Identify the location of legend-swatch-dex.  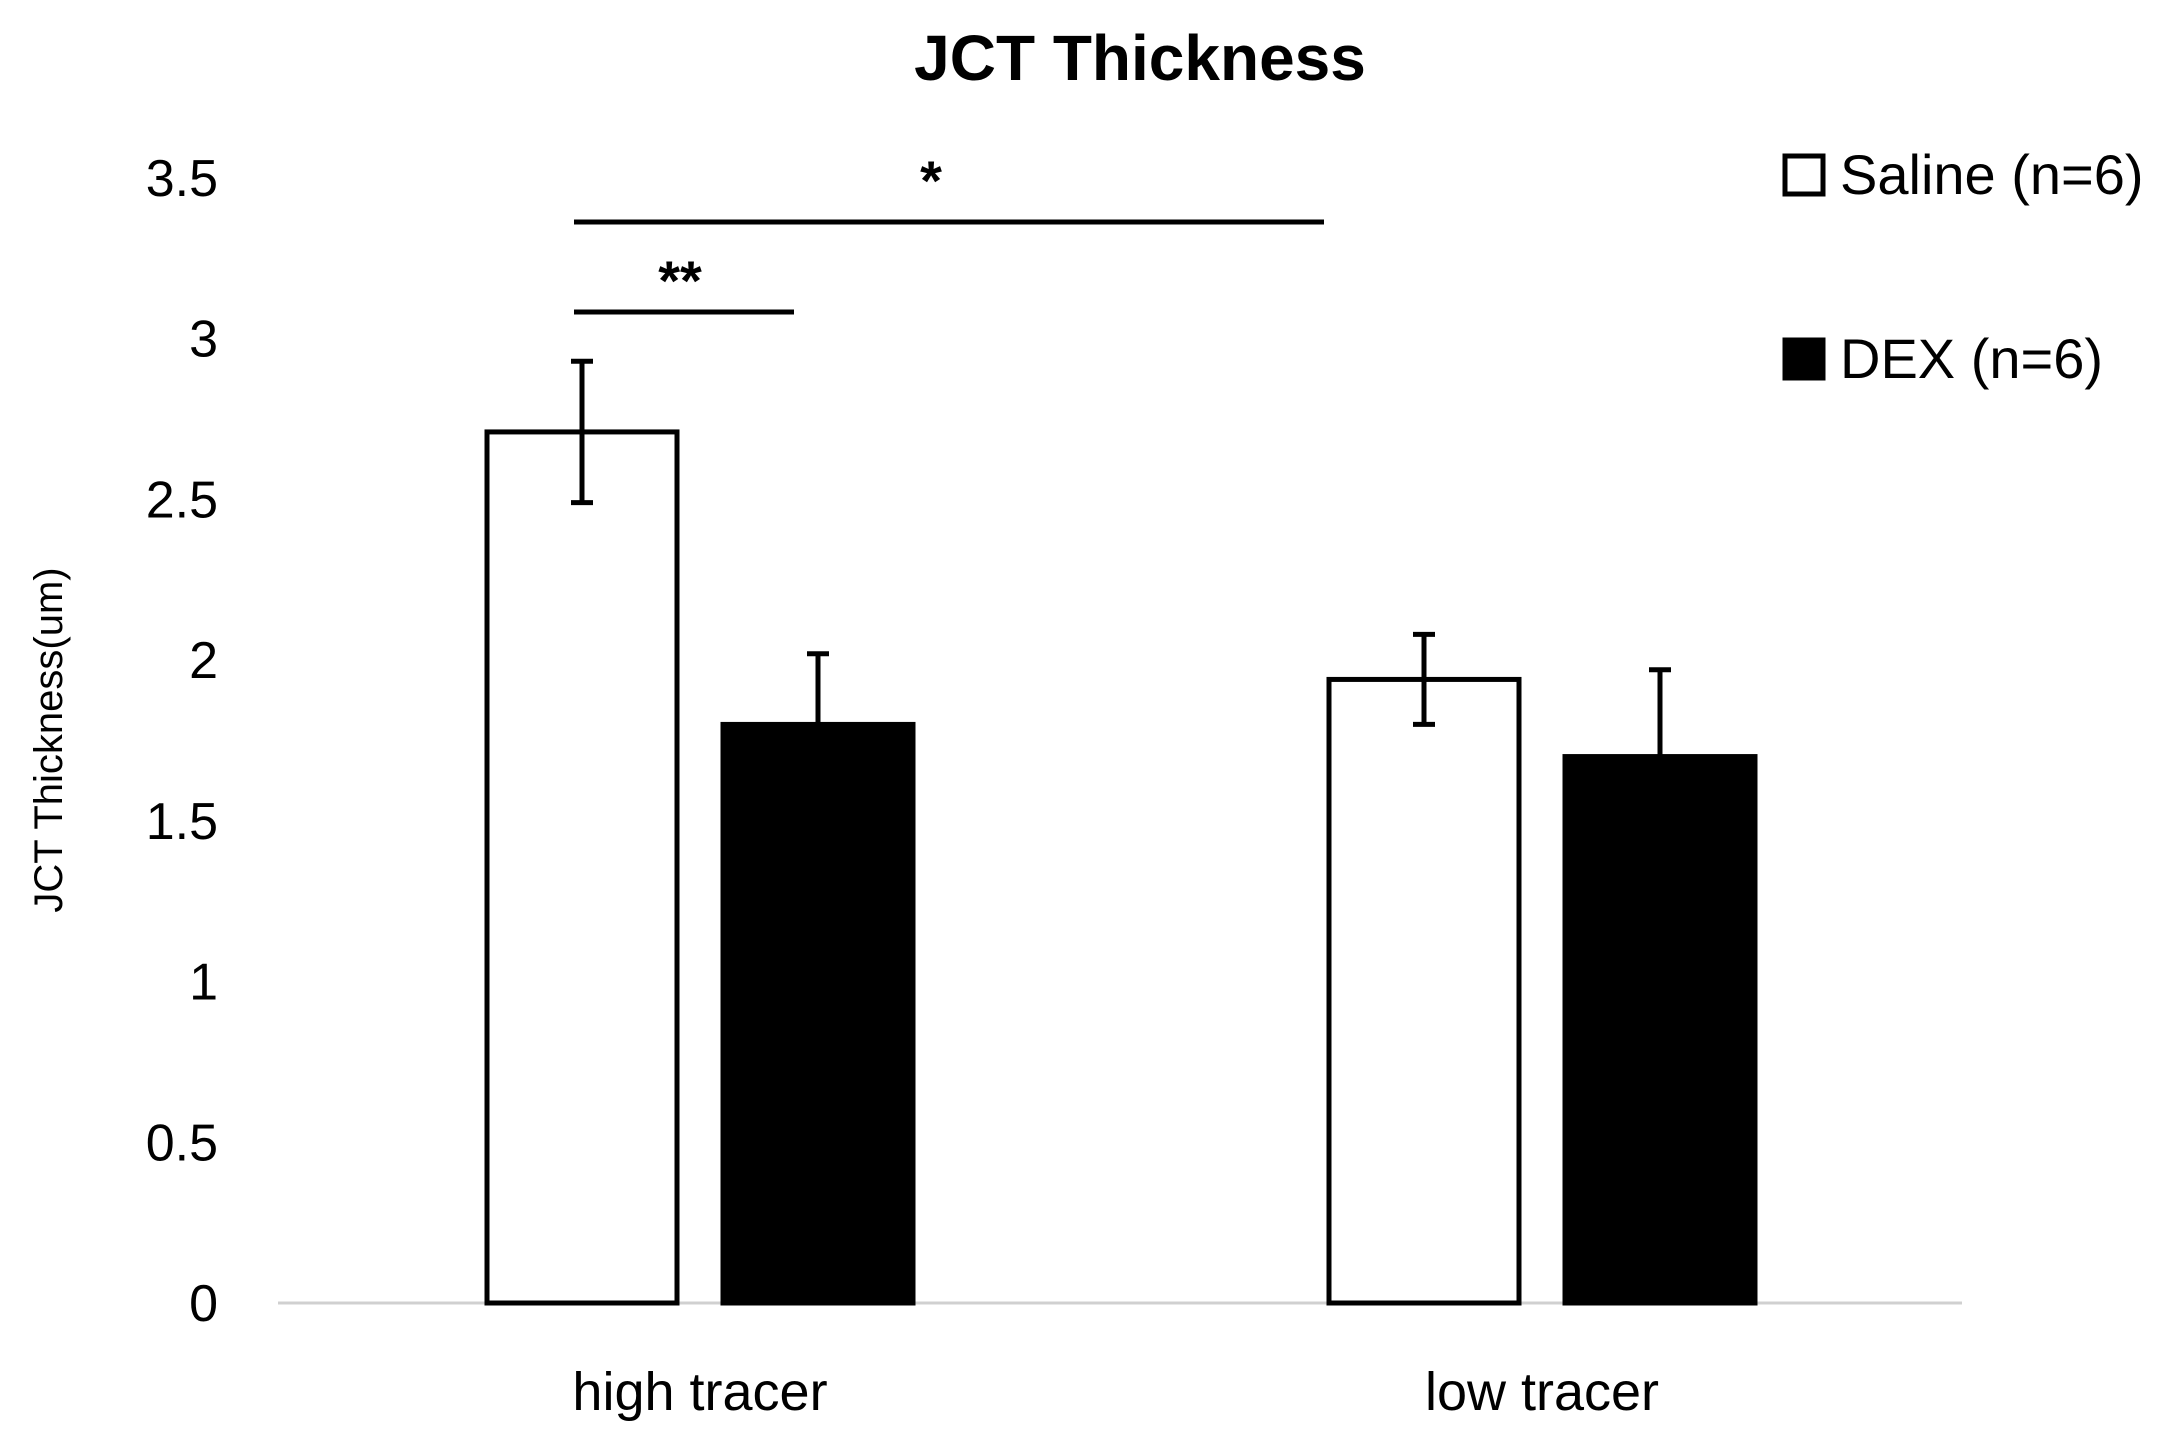
(1804, 359).